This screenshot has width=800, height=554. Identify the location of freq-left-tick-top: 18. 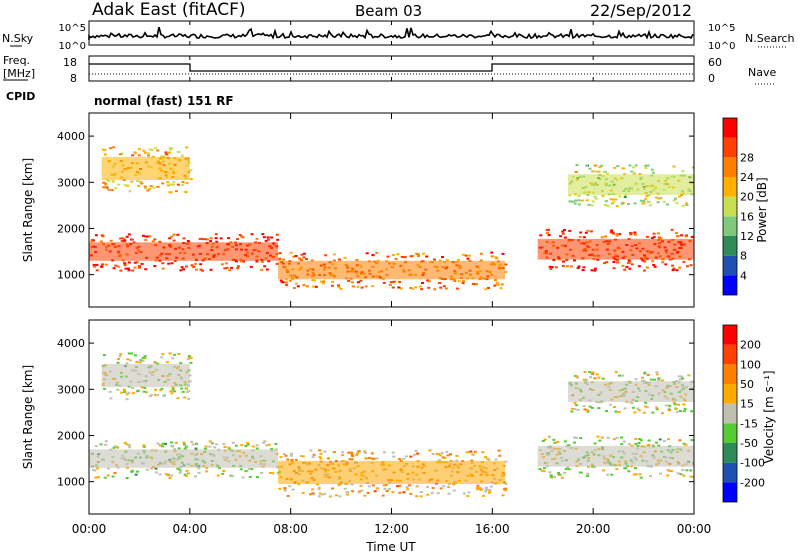
(70, 62).